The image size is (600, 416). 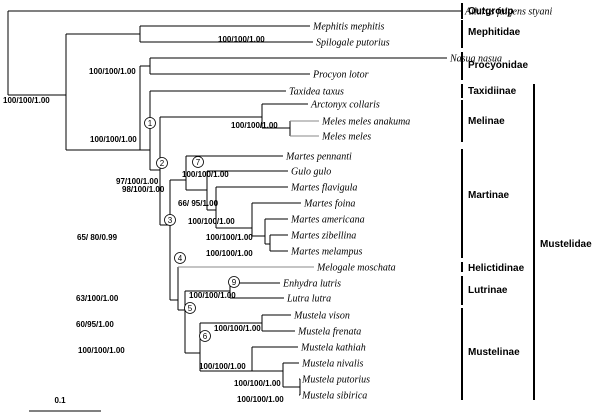 I want to click on group-label: Procyonidae, so click(x=498, y=65).